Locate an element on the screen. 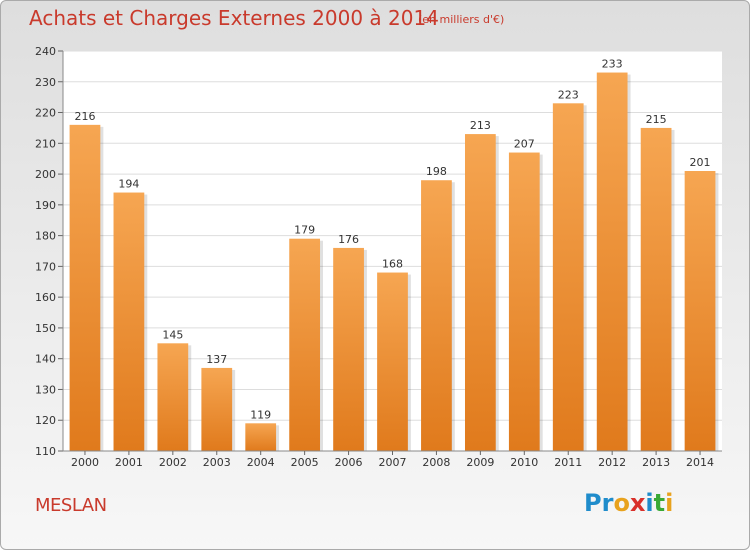 Image resolution: width=750 pixels, height=550 pixels. bar-2010 is located at coordinates (524, 302).